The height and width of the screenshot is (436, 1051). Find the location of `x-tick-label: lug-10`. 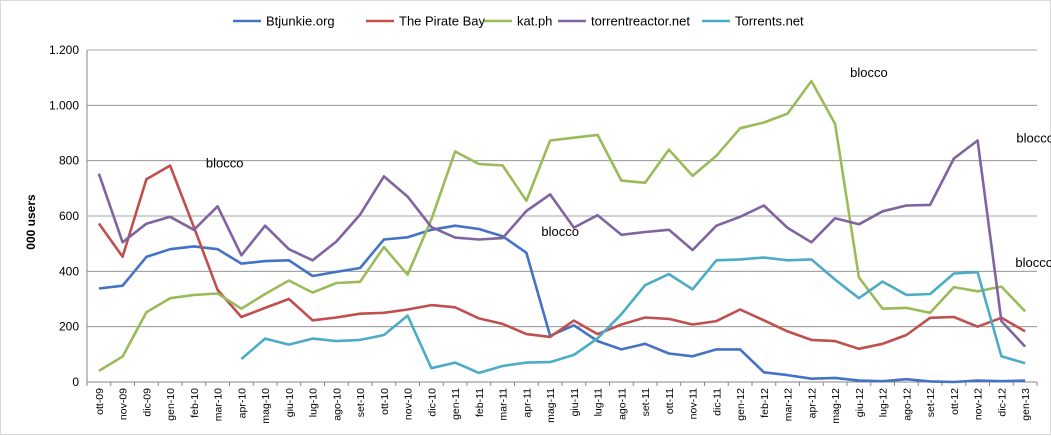

x-tick-label: lug-10 is located at coordinates (314, 402).